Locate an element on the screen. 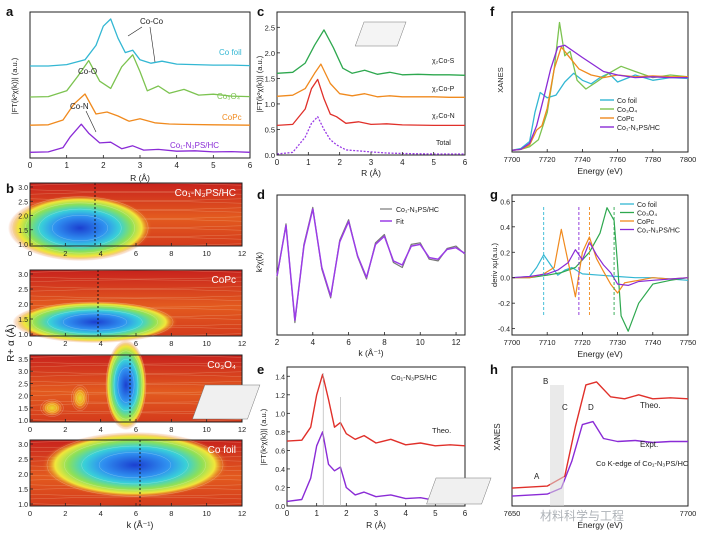 The height and width of the screenshot is (542, 701). y-tick-label: 2.5 is located at coordinates (23, 384).